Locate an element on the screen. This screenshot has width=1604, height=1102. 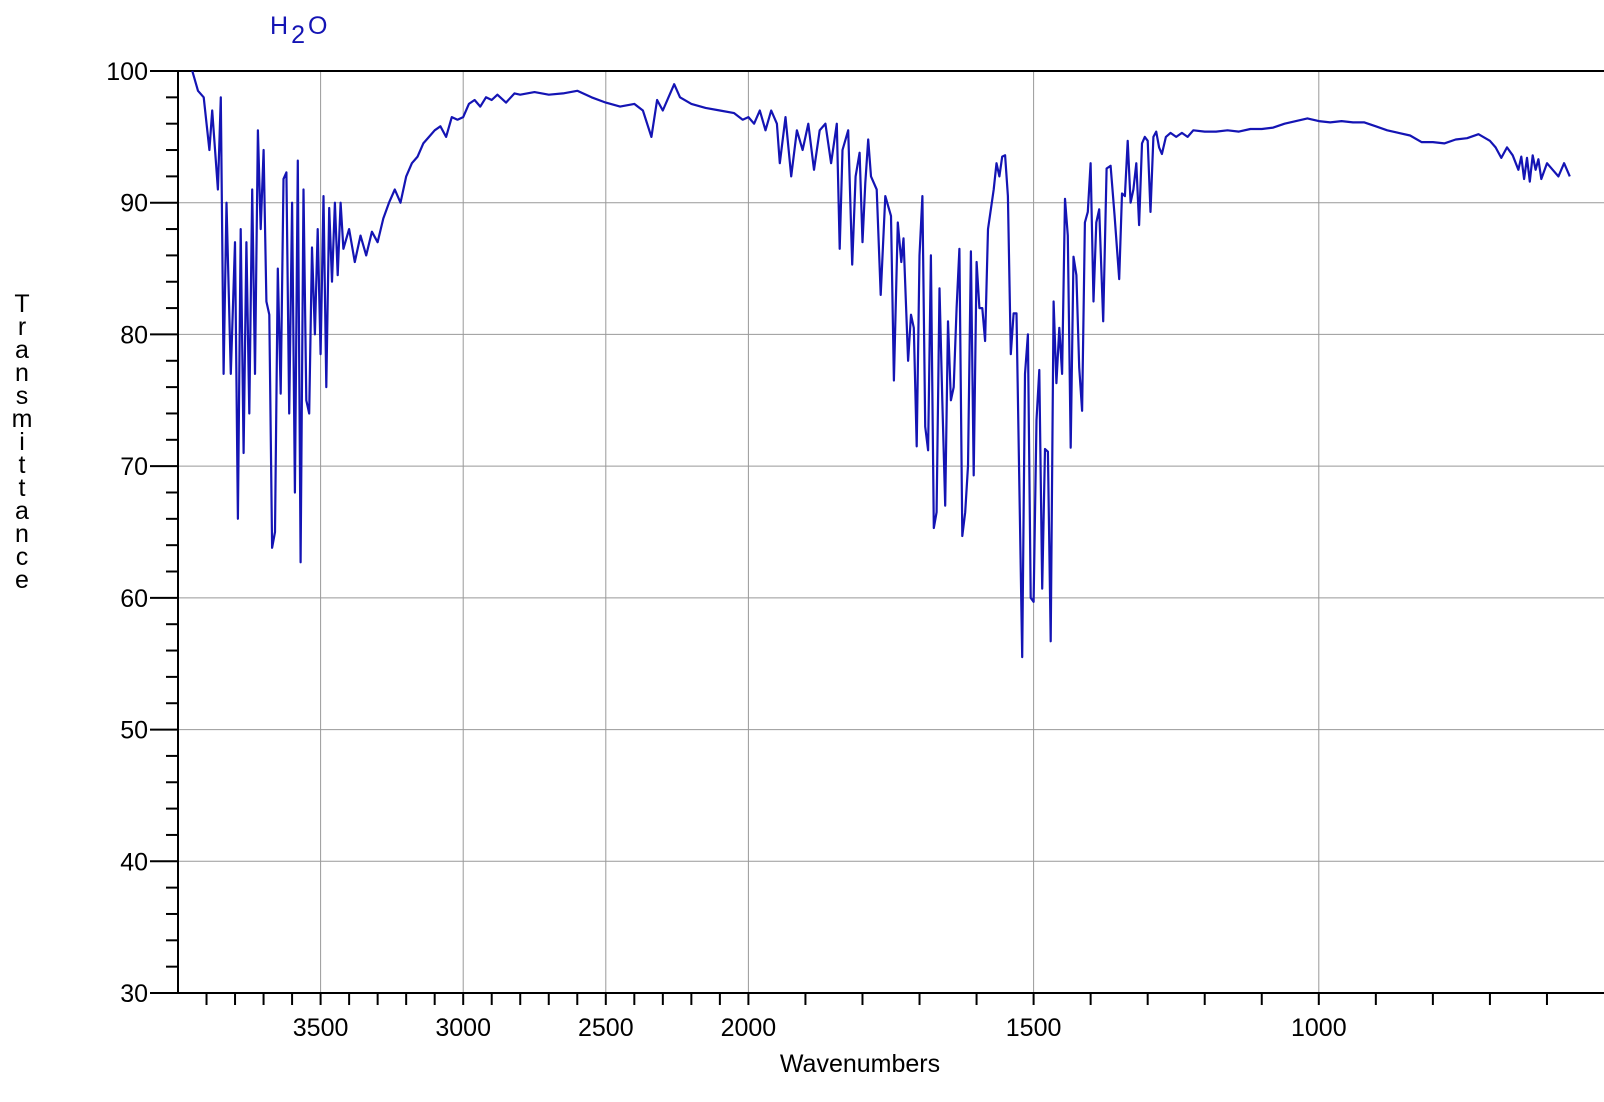
y-tick-label: 80 is located at coordinates (134, 335).